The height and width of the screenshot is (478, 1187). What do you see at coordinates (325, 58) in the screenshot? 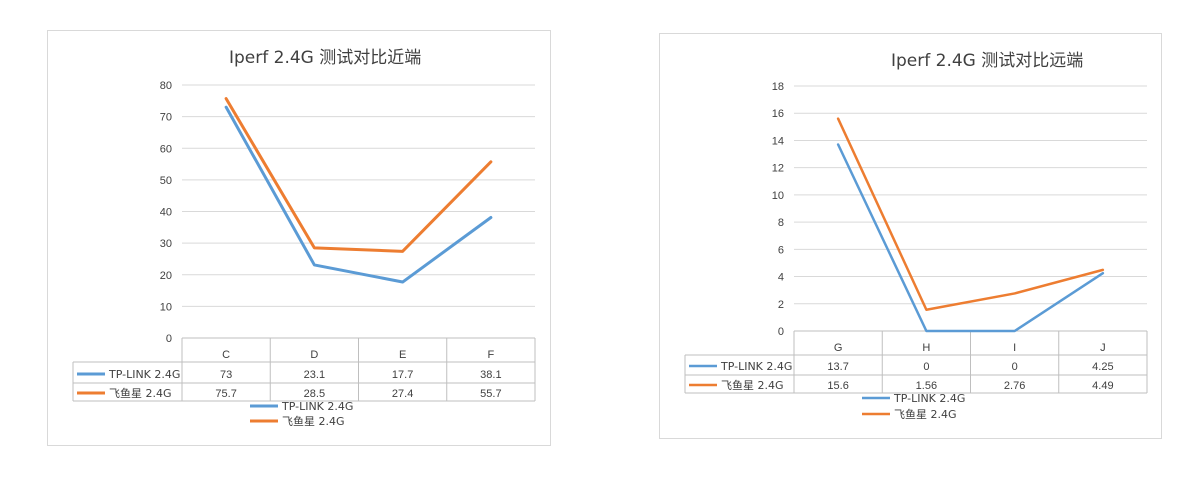
I see `chart-title: Iperf 2.4G 测试对比近端` at bounding box center [325, 58].